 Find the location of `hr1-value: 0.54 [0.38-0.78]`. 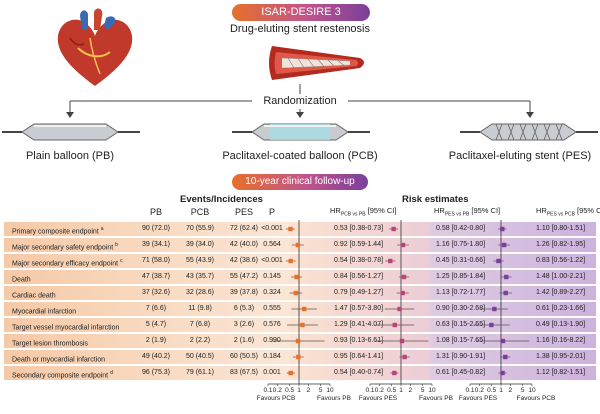

hr1-value: 0.54 [0.38-0.78] is located at coordinates (359, 260).